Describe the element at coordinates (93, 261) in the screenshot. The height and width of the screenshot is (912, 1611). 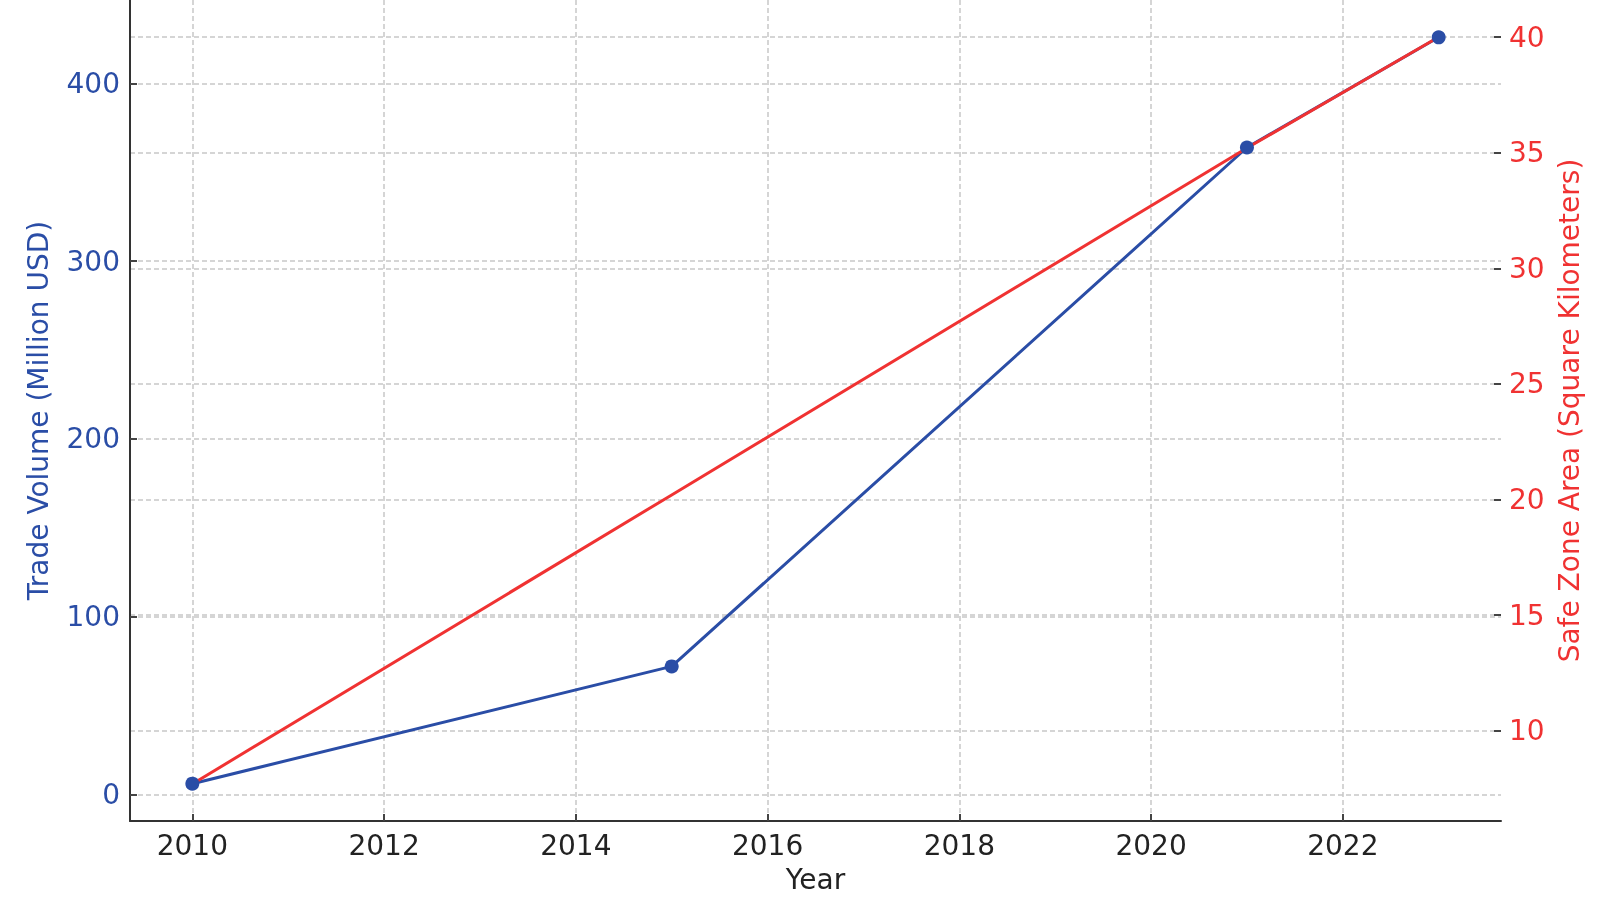
I see `y-tick-label: 300` at that location.